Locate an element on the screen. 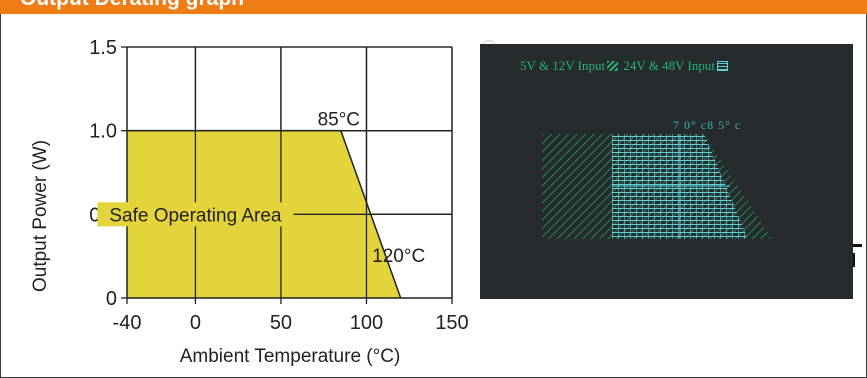  annotation-safe-operating-area: Safe Operating Area is located at coordinates (195, 215).